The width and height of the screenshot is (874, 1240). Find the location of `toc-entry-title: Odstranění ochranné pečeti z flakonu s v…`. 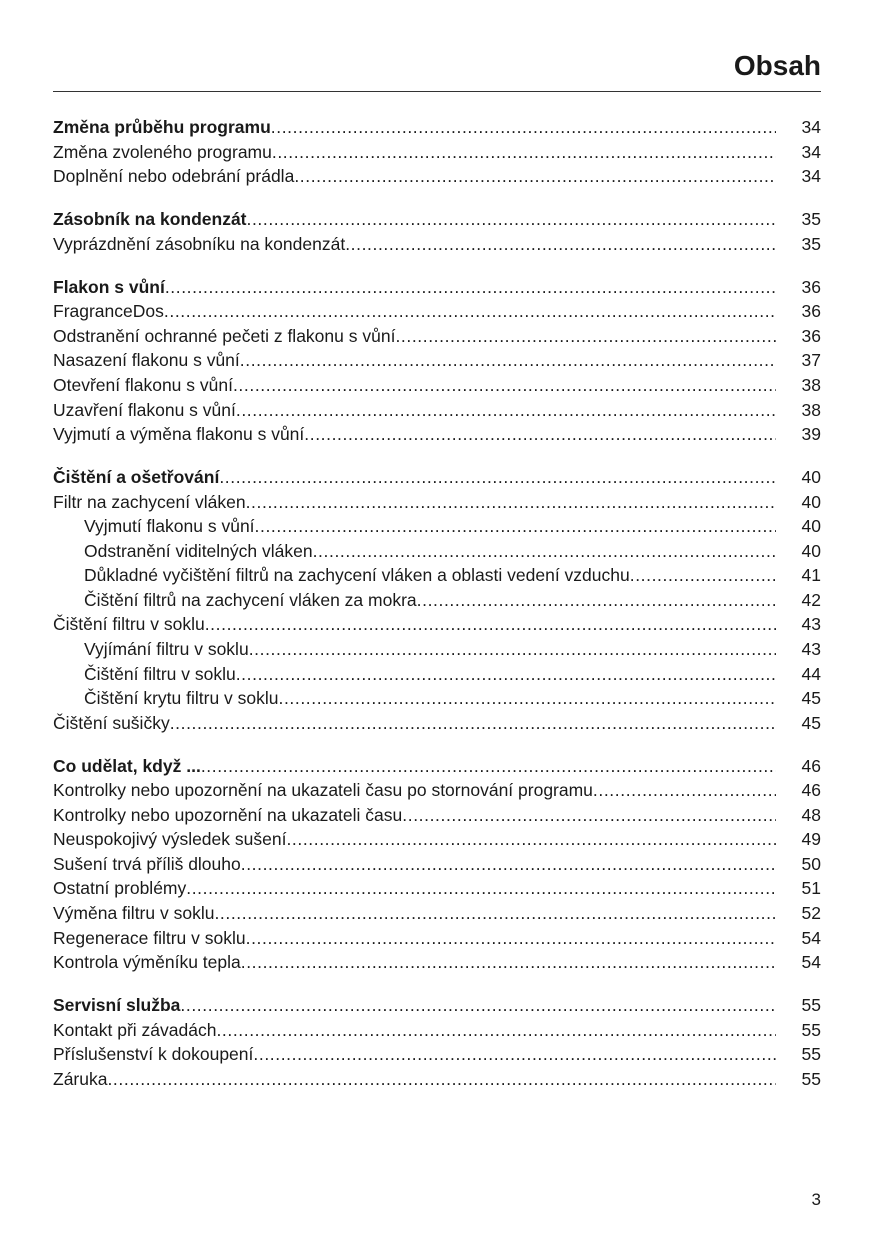

toc-entry-title: Odstranění ochranné pečeti z flakonu s v… is located at coordinates (224, 335).